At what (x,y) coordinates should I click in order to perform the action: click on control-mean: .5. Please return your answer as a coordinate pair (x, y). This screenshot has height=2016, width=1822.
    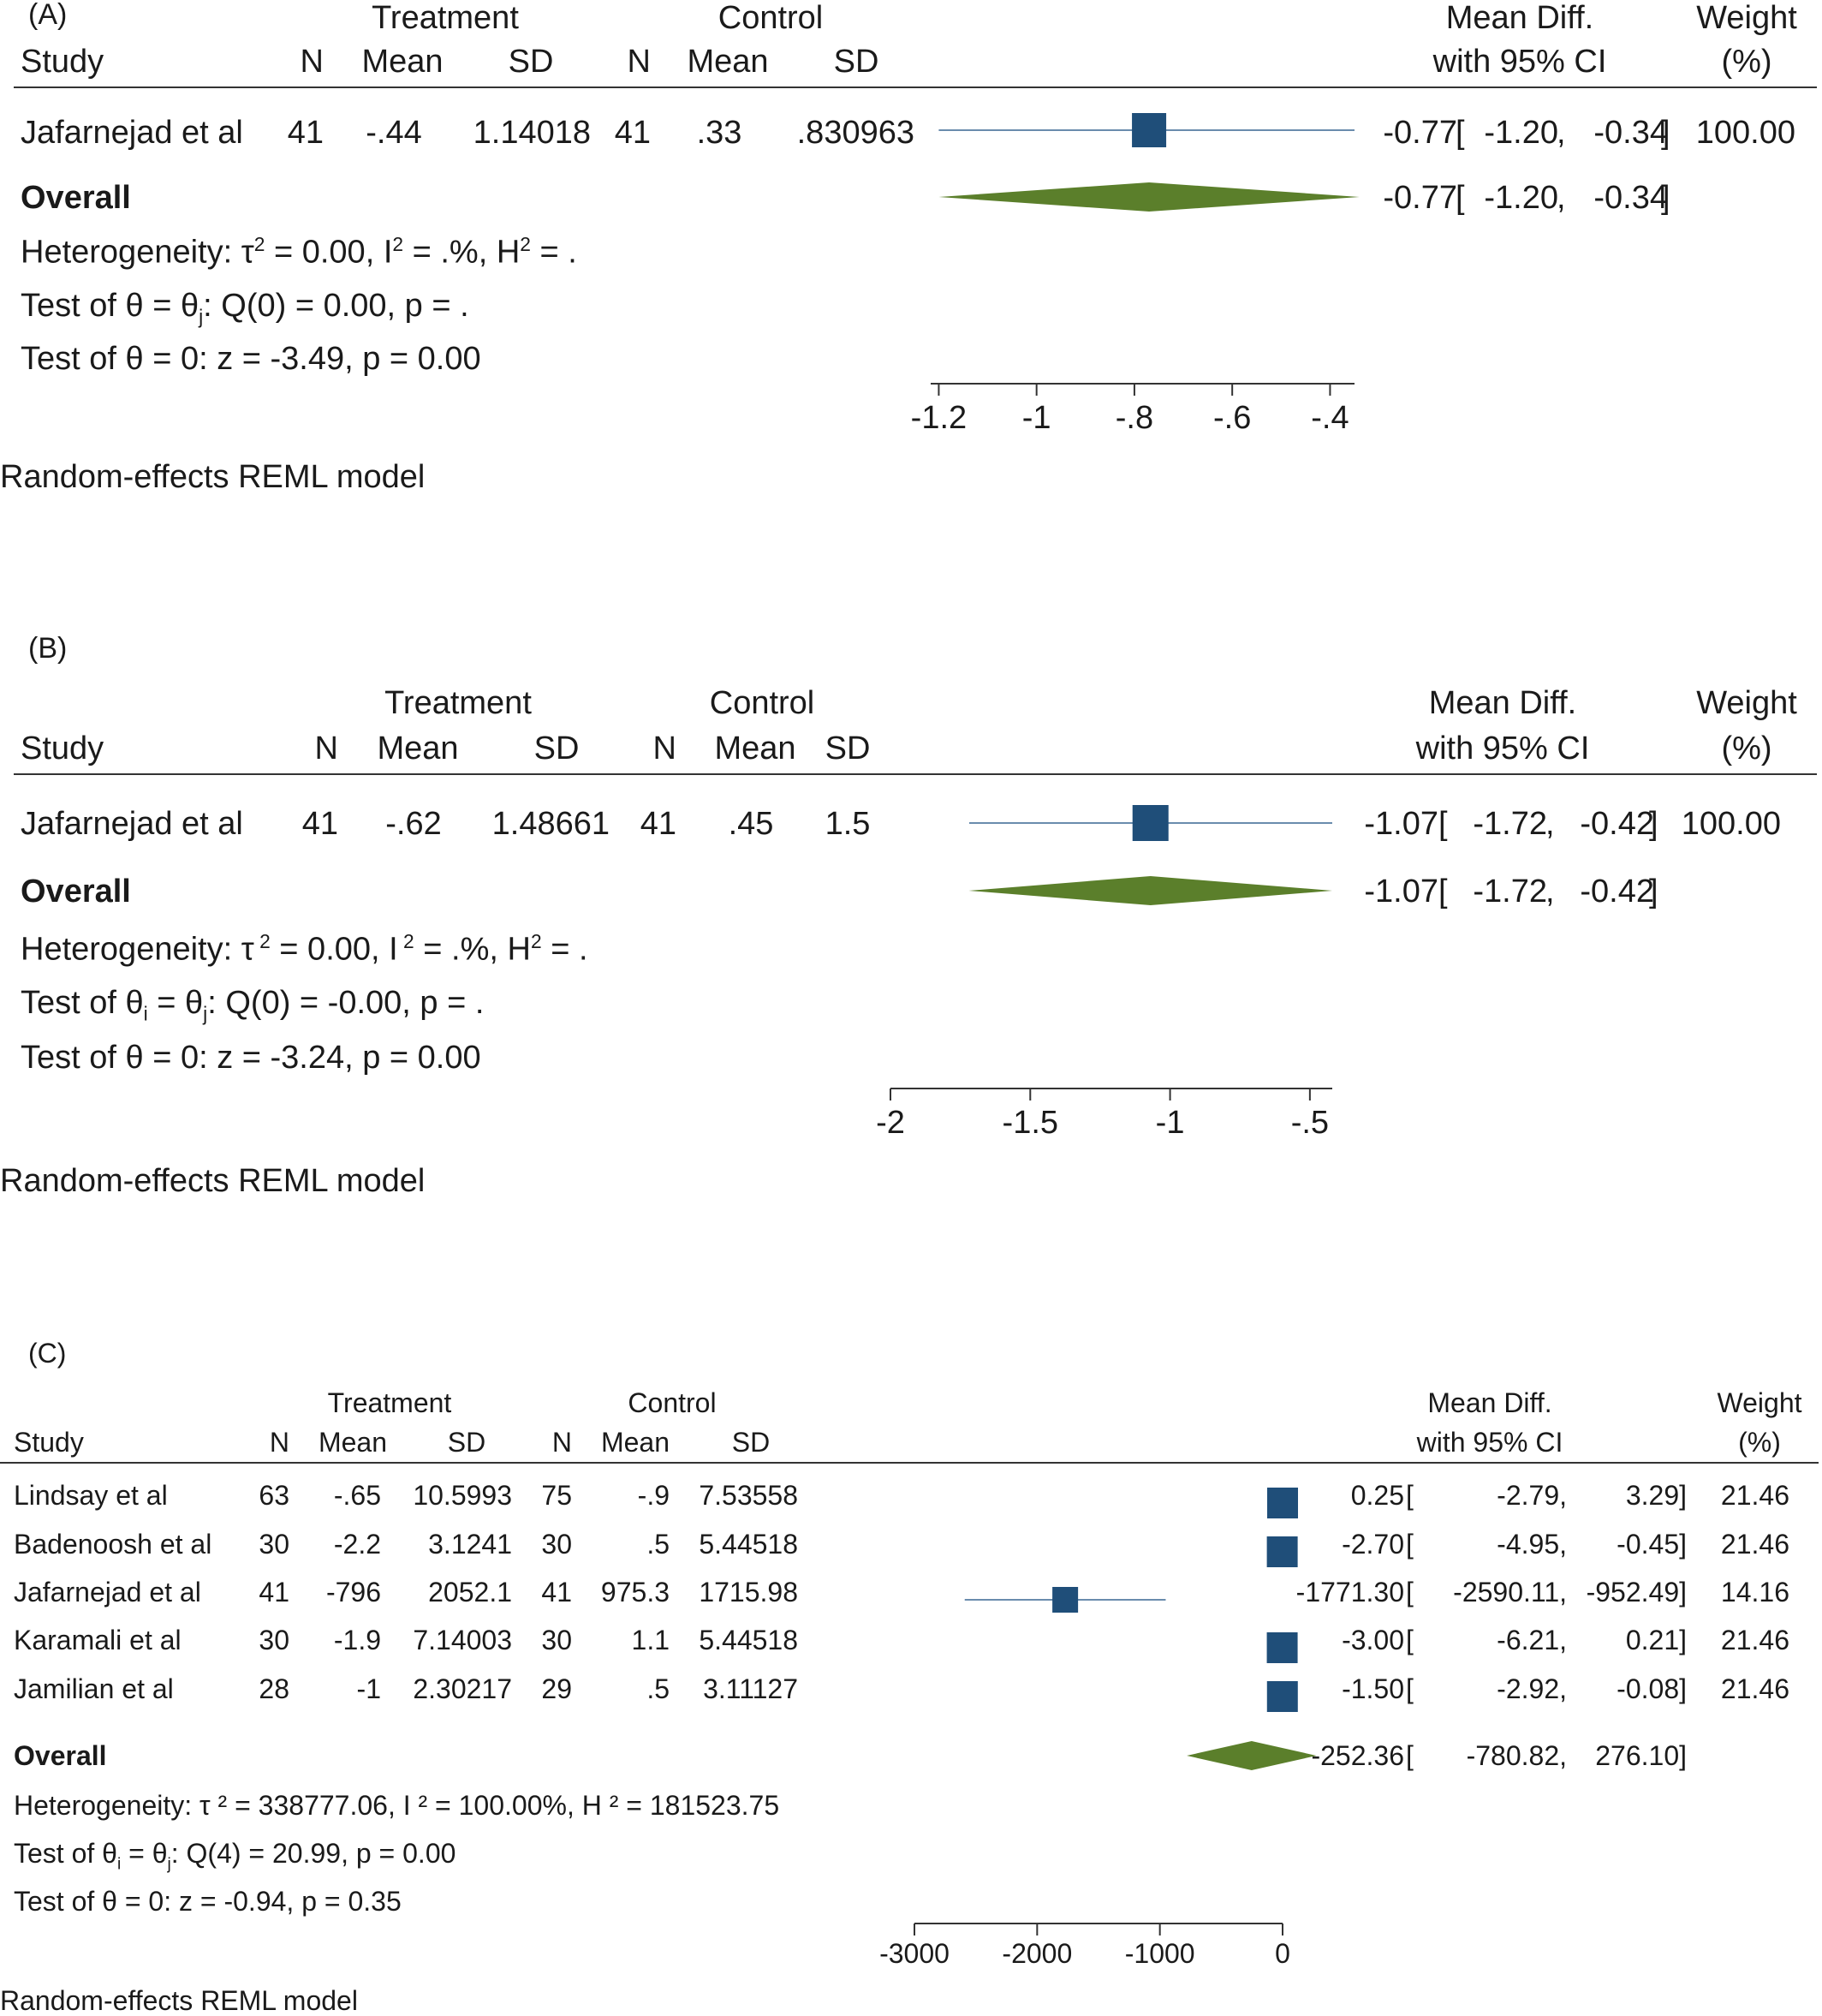
    Looking at the image, I should click on (658, 1688).